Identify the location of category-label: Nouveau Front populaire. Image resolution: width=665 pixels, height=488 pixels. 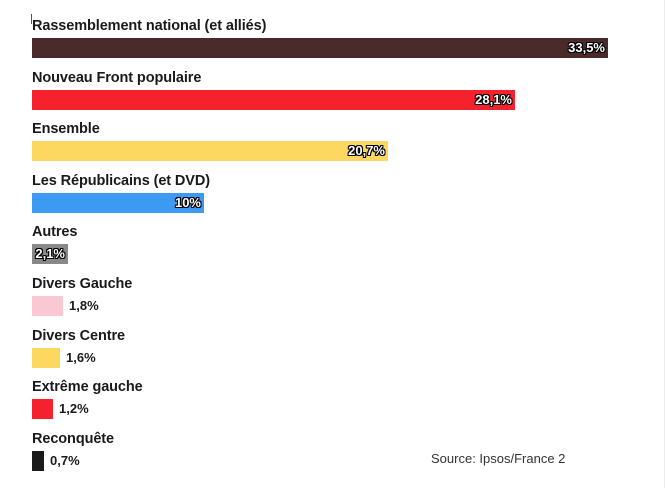
(117, 77).